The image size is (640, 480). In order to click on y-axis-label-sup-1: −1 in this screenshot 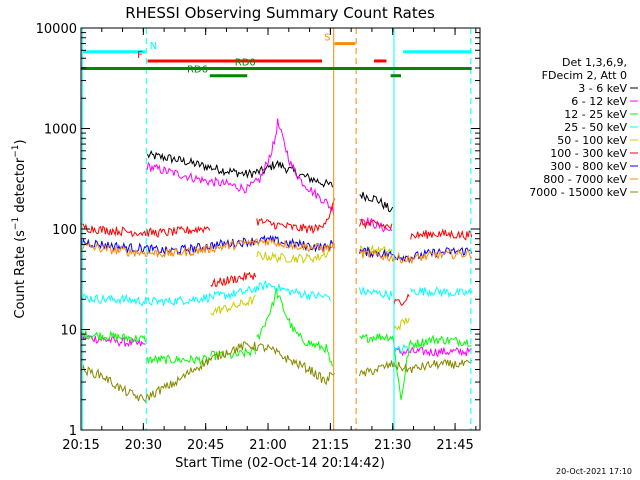, I will do `click(16, 223)`.